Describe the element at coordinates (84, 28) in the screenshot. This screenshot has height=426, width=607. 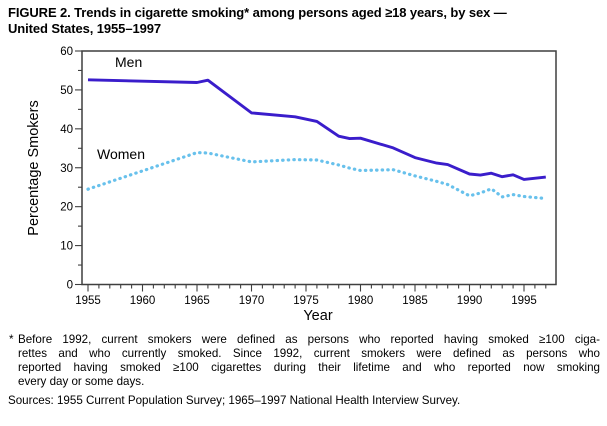
I see `figure-title-line2: United States, 1955–1997` at that location.